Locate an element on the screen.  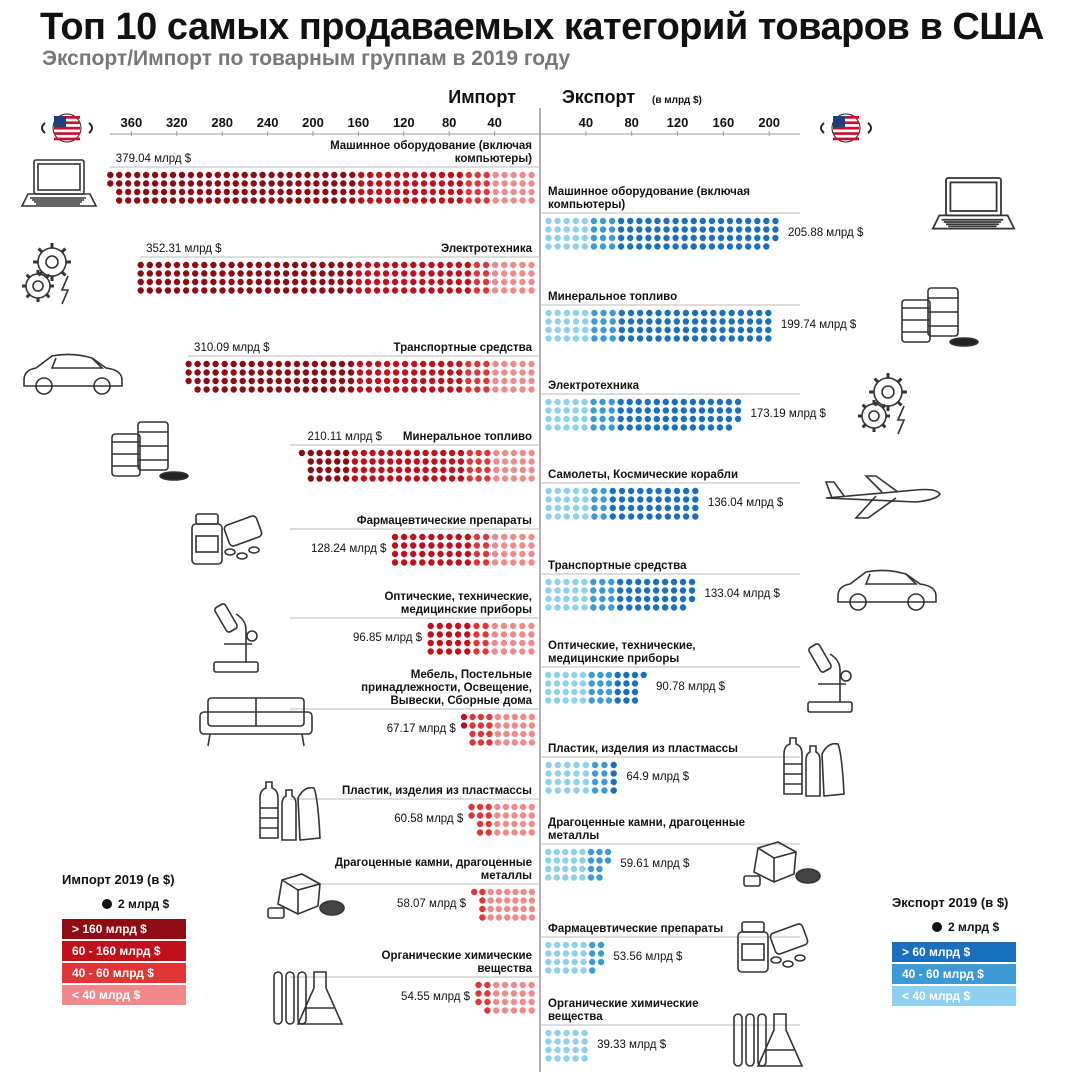
pills-icon is located at coordinates (227, 539).